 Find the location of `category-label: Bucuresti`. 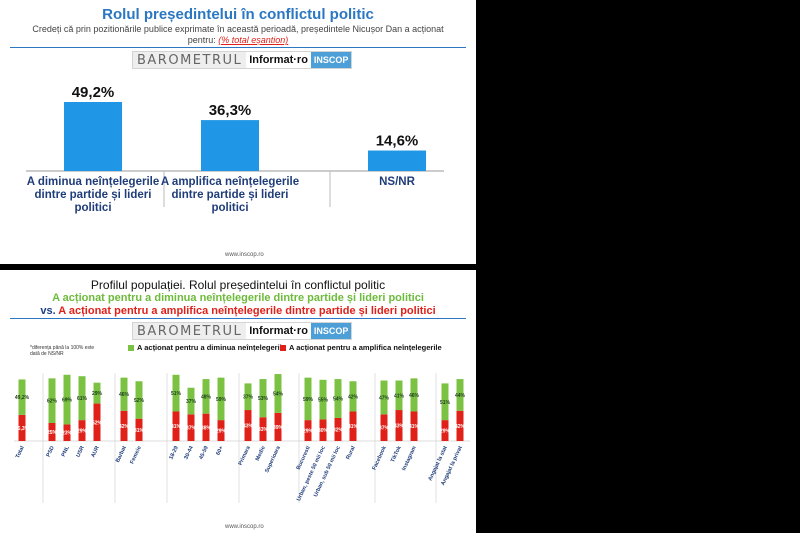

category-label: Bucuresti is located at coordinates (304, 458).